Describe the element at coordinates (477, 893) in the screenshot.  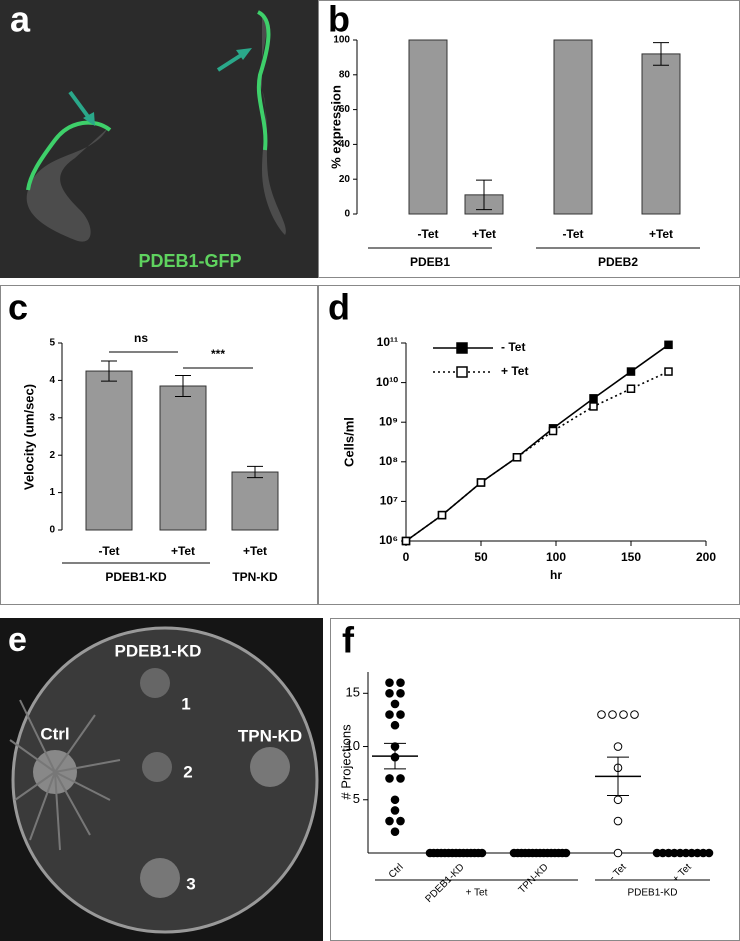
I see `group-label: + Tet` at that location.